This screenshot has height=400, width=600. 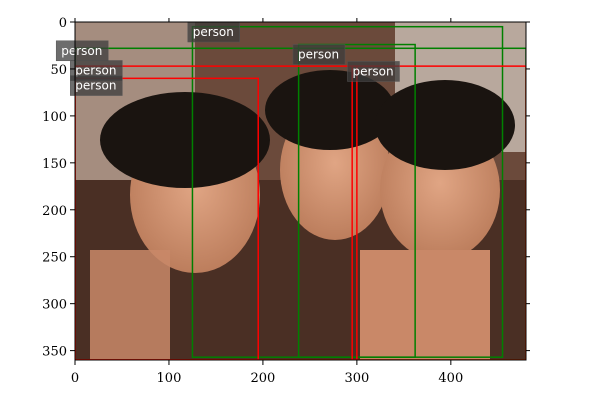 What do you see at coordinates (425, 305) in the screenshot?
I see `torso-right` at bounding box center [425, 305].